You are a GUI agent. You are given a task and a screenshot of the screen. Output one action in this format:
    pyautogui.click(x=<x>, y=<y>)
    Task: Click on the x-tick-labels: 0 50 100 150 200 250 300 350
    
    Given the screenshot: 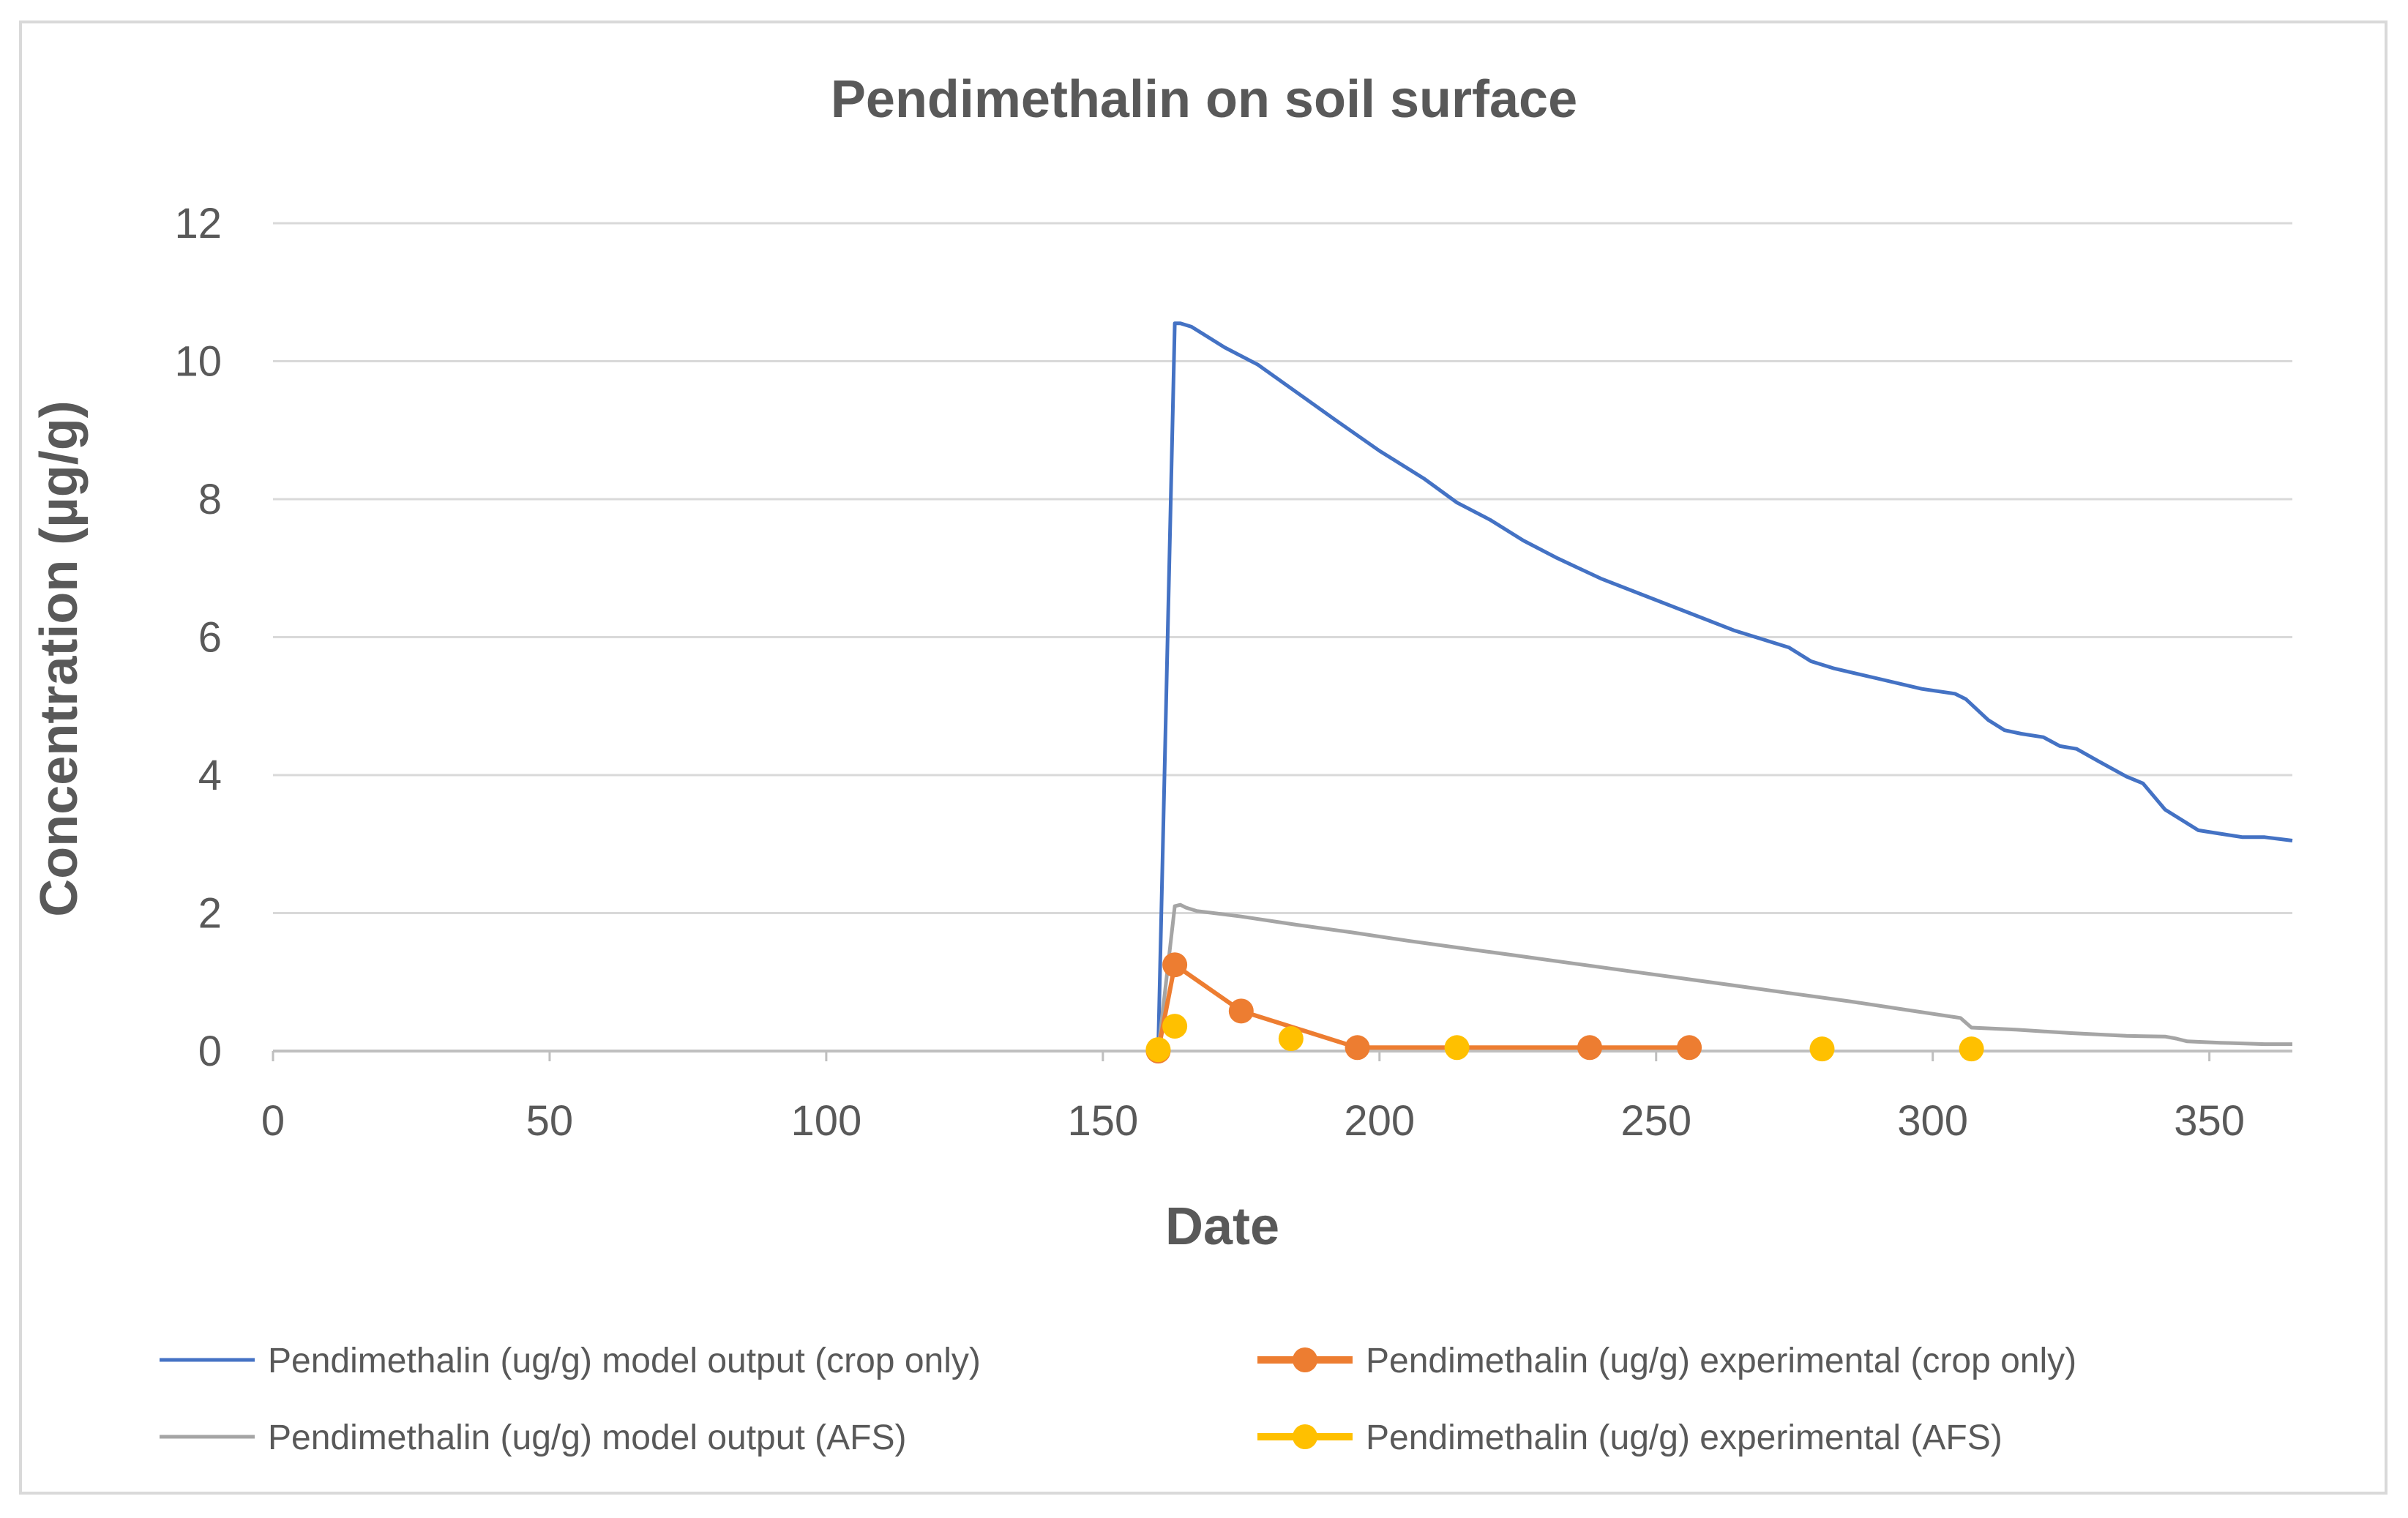 What is the action you would take?
    pyautogui.click(x=1253, y=1121)
    